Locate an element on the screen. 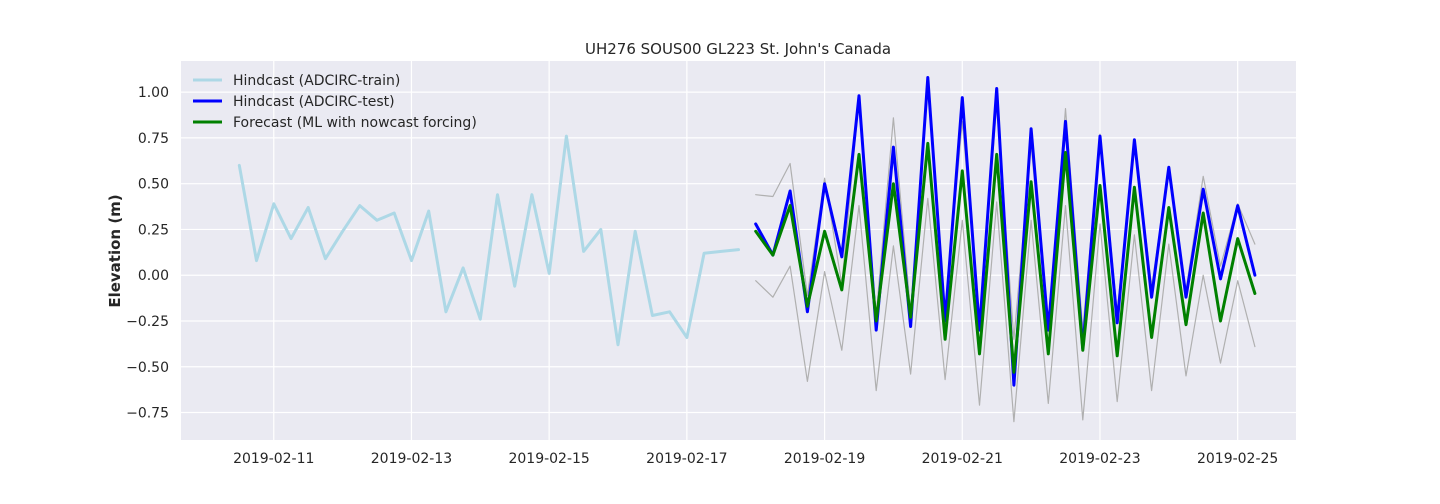  x-tick-label: 2019-02-15 is located at coordinates (548, 459).